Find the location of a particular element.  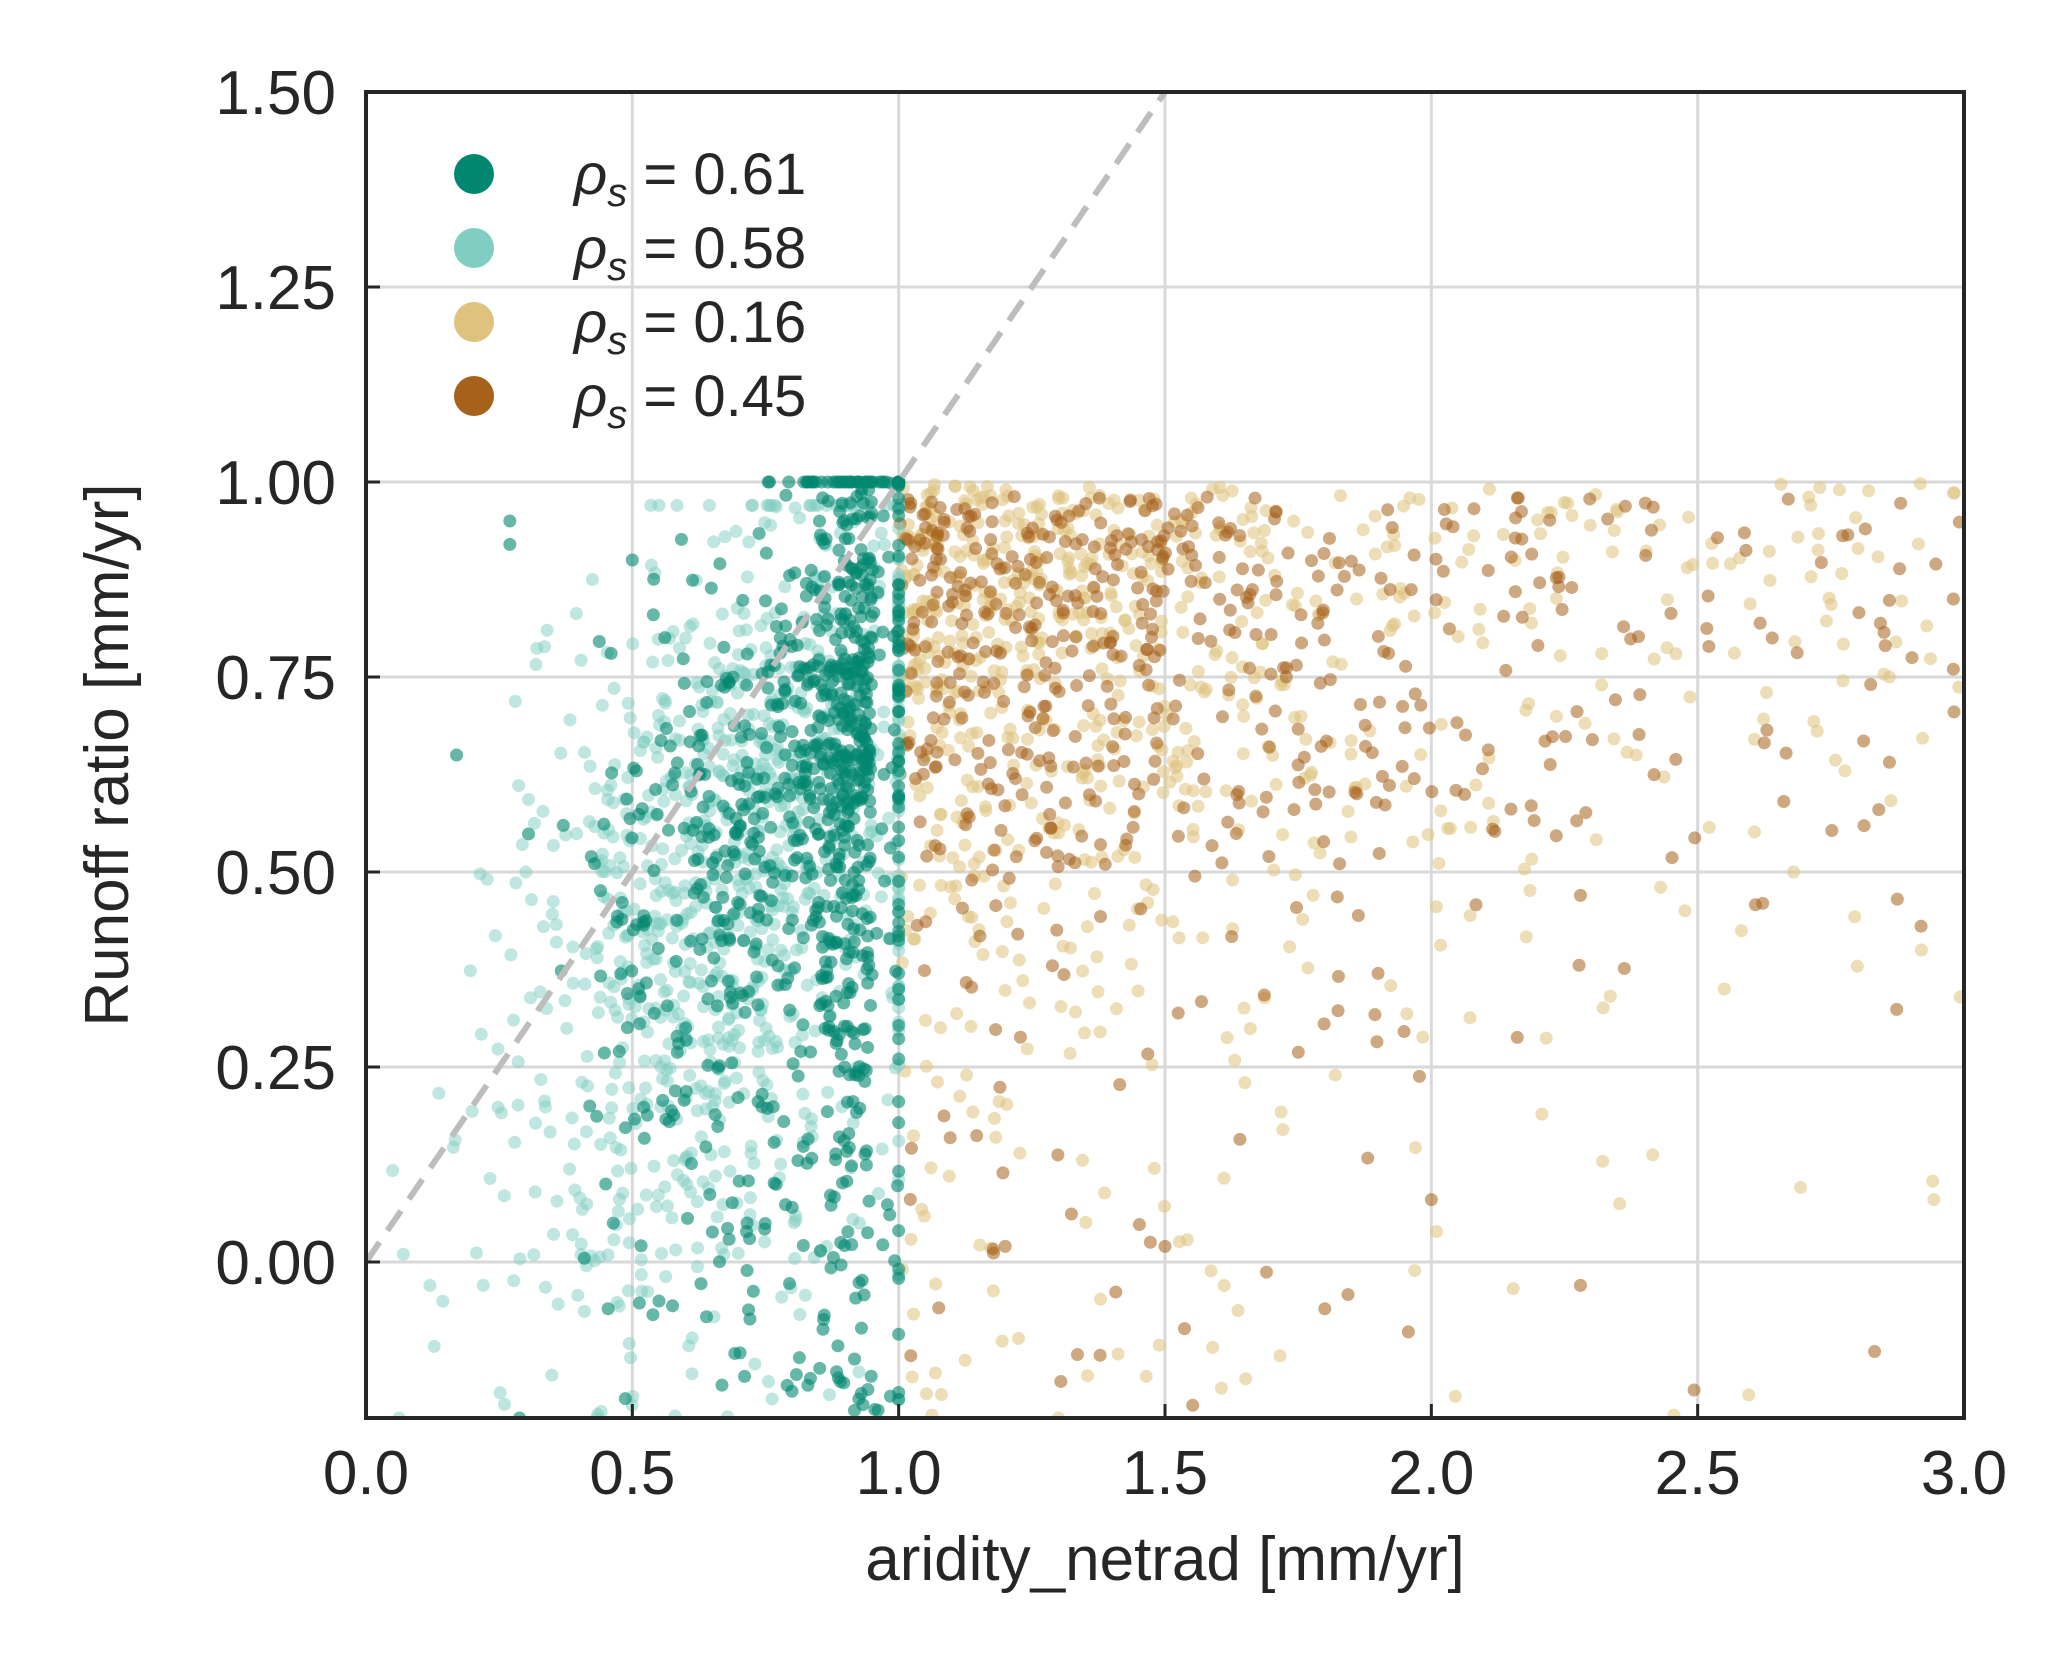

legend-marker is located at coordinates (474, 248).